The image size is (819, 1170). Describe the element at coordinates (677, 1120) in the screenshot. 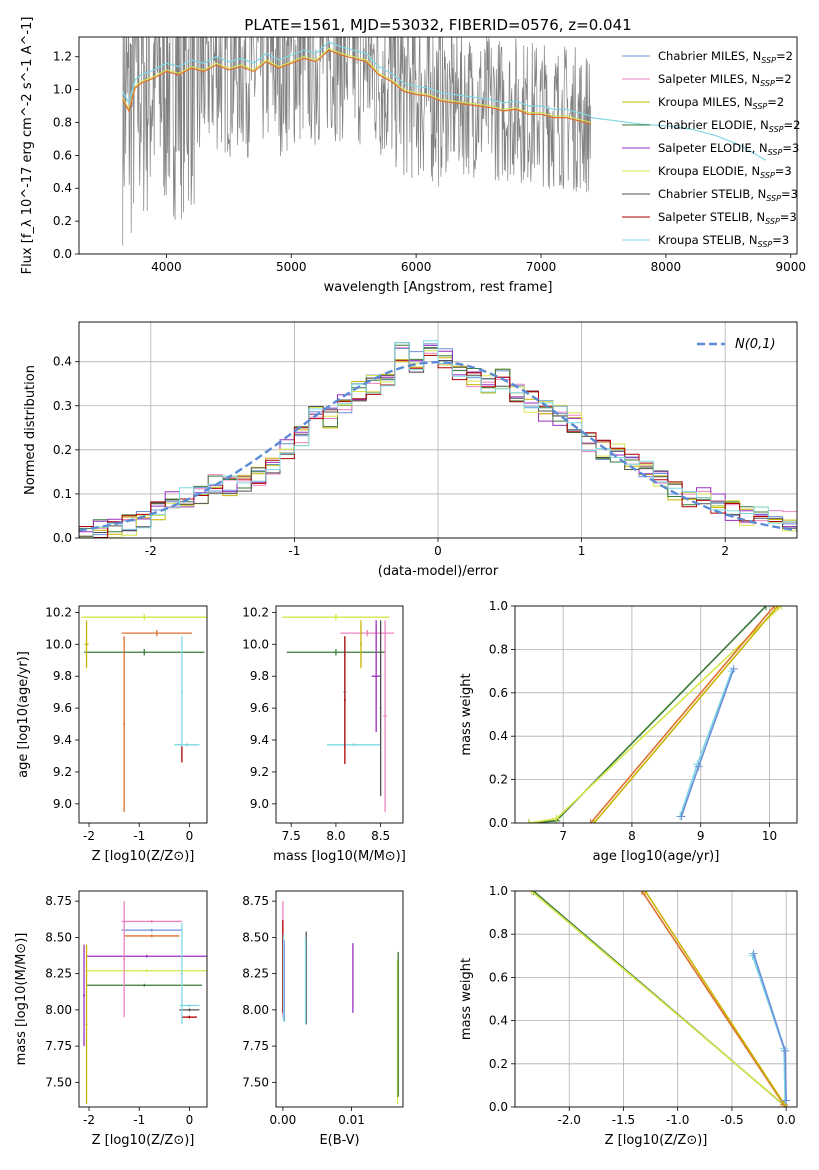

I see `x-tick-label: -1.0` at that location.